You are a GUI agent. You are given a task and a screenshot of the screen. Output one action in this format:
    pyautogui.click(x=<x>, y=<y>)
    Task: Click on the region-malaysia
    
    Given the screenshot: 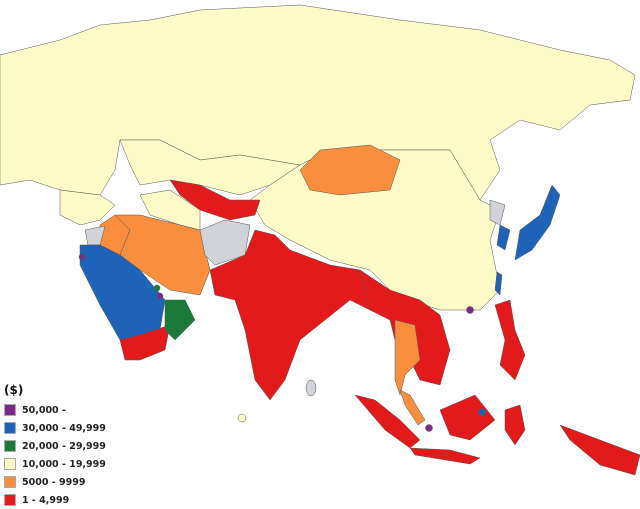 What is the action you would take?
    pyautogui.click(x=412, y=407)
    